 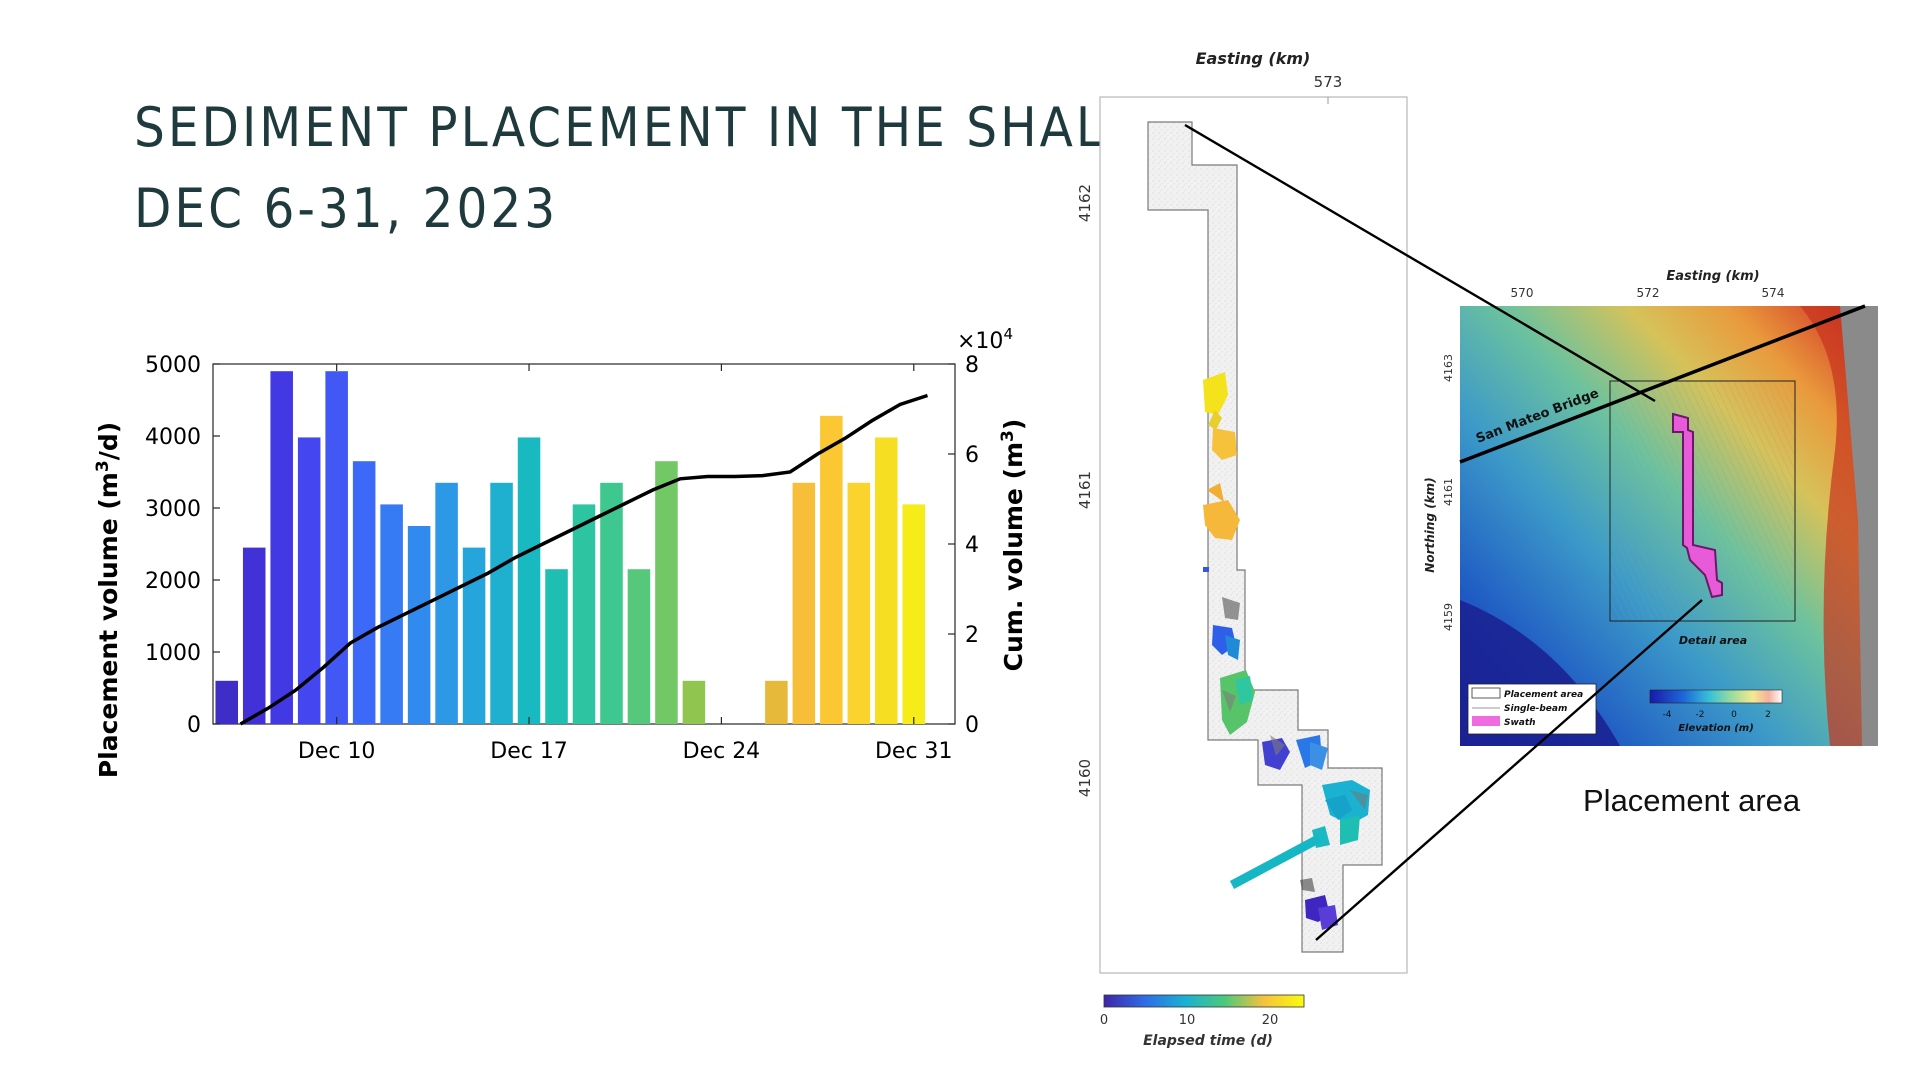 What do you see at coordinates (337, 751) in the screenshot?
I see `x-tick-label-0: Dec 10` at bounding box center [337, 751].